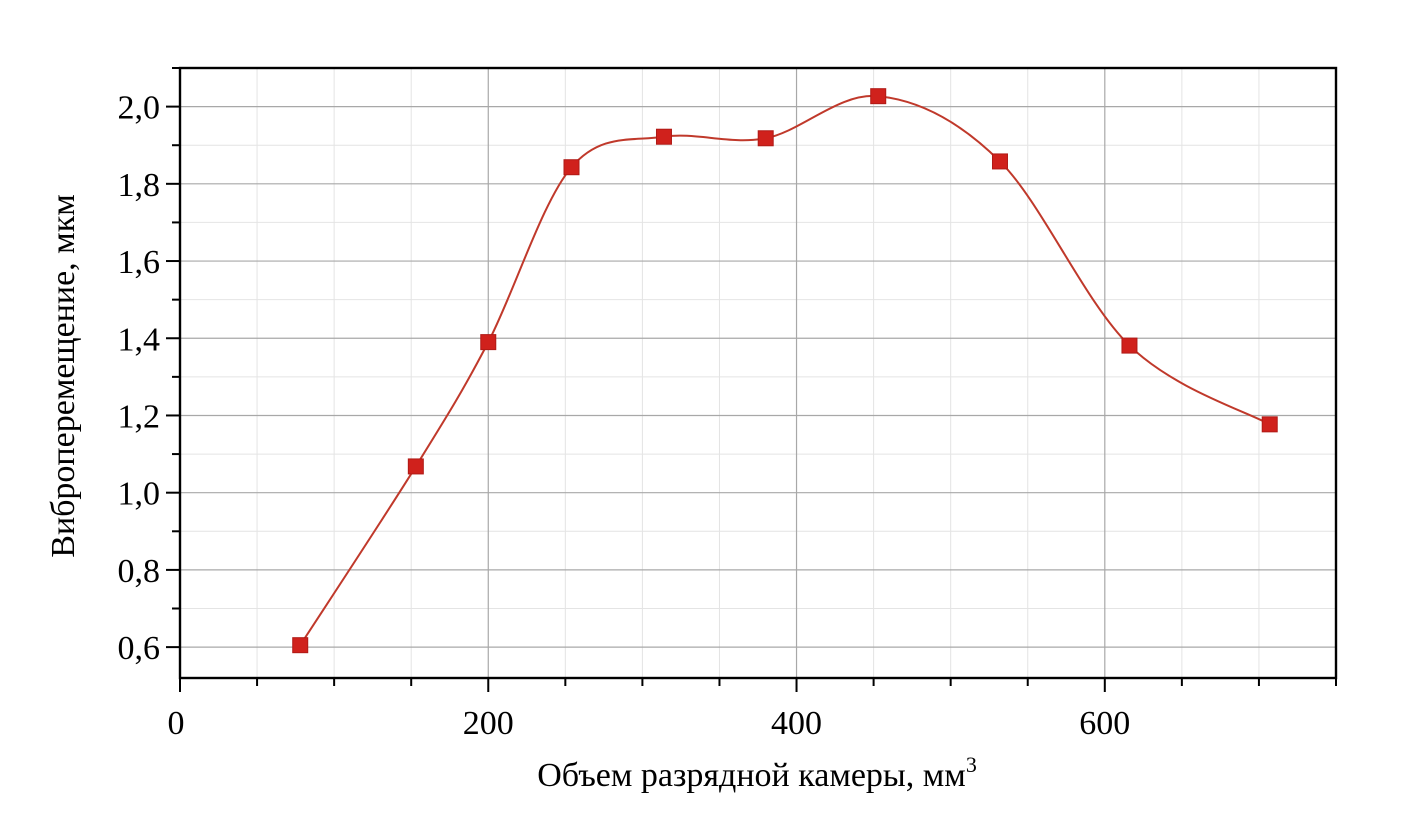 The height and width of the screenshot is (831, 1414). What do you see at coordinates (176, 723) in the screenshot?
I see `x-tick-label: 0` at bounding box center [176, 723].